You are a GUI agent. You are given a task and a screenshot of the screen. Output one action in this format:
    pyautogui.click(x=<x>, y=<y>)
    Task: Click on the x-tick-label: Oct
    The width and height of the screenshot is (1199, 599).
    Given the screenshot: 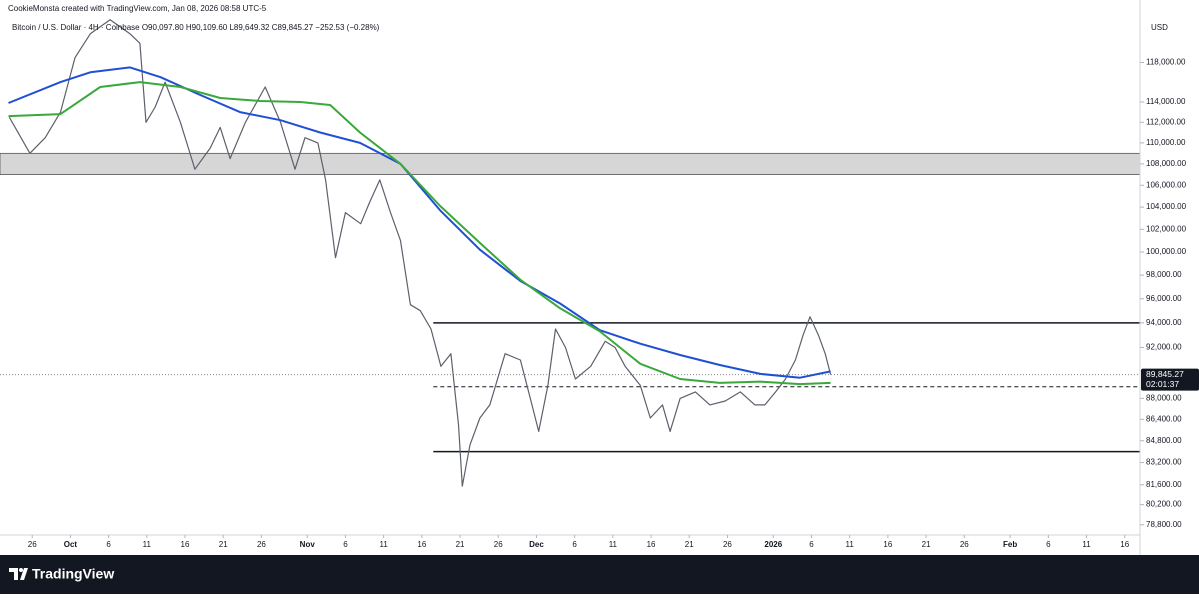 What is the action you would take?
    pyautogui.click(x=71, y=544)
    